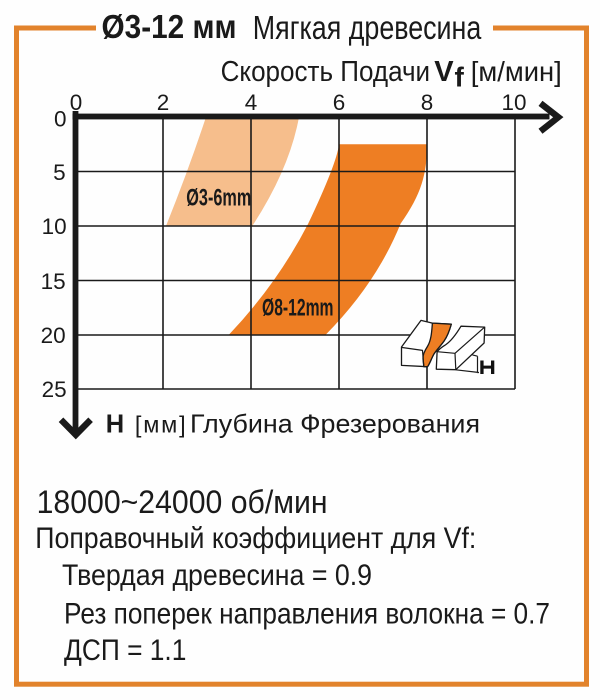 This screenshot has height=700, width=600. I want to click on svg-text: Твердая древесина = 0.9, so click(217, 575).